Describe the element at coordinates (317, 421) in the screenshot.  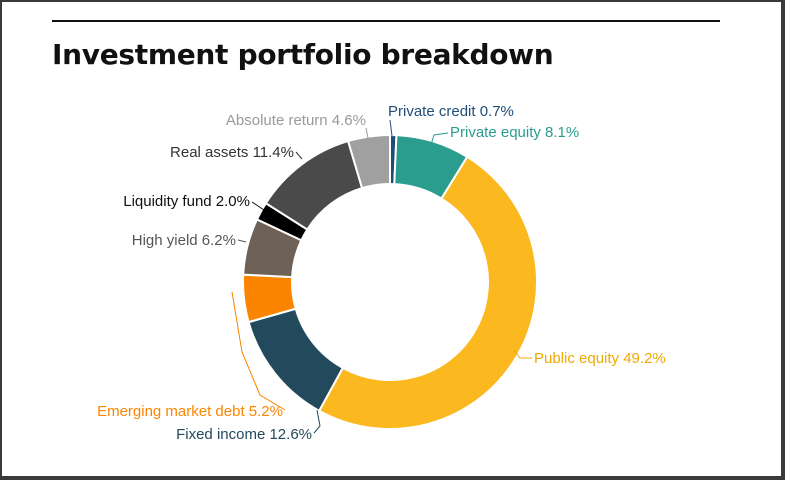
I see `leader-line-fixed-income` at that location.